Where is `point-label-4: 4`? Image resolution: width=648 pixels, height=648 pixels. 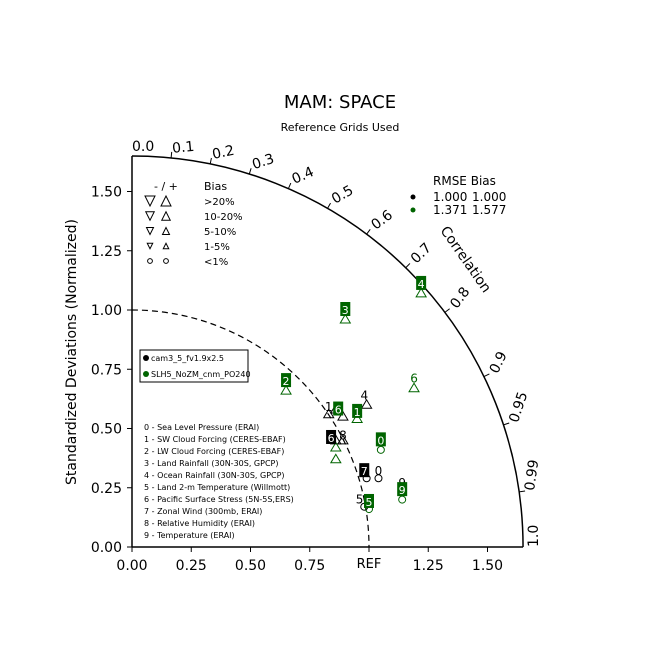
point-label-4: 4 is located at coordinates (421, 284).